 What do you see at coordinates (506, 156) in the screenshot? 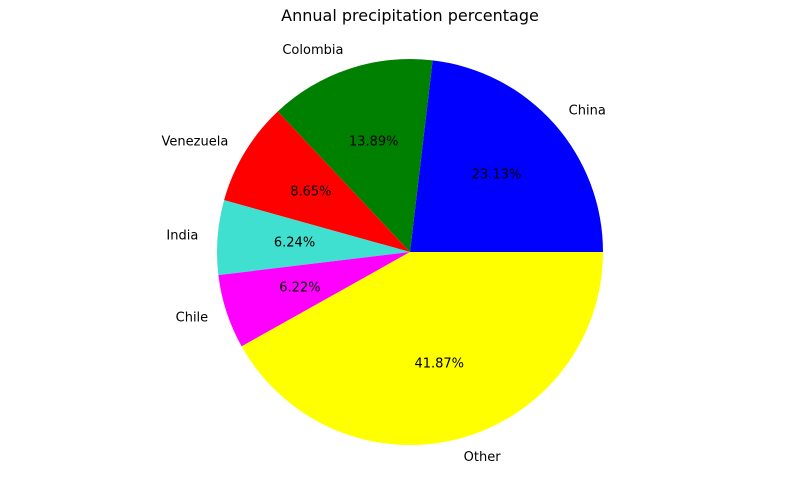
I see `pie-slice-china` at bounding box center [506, 156].